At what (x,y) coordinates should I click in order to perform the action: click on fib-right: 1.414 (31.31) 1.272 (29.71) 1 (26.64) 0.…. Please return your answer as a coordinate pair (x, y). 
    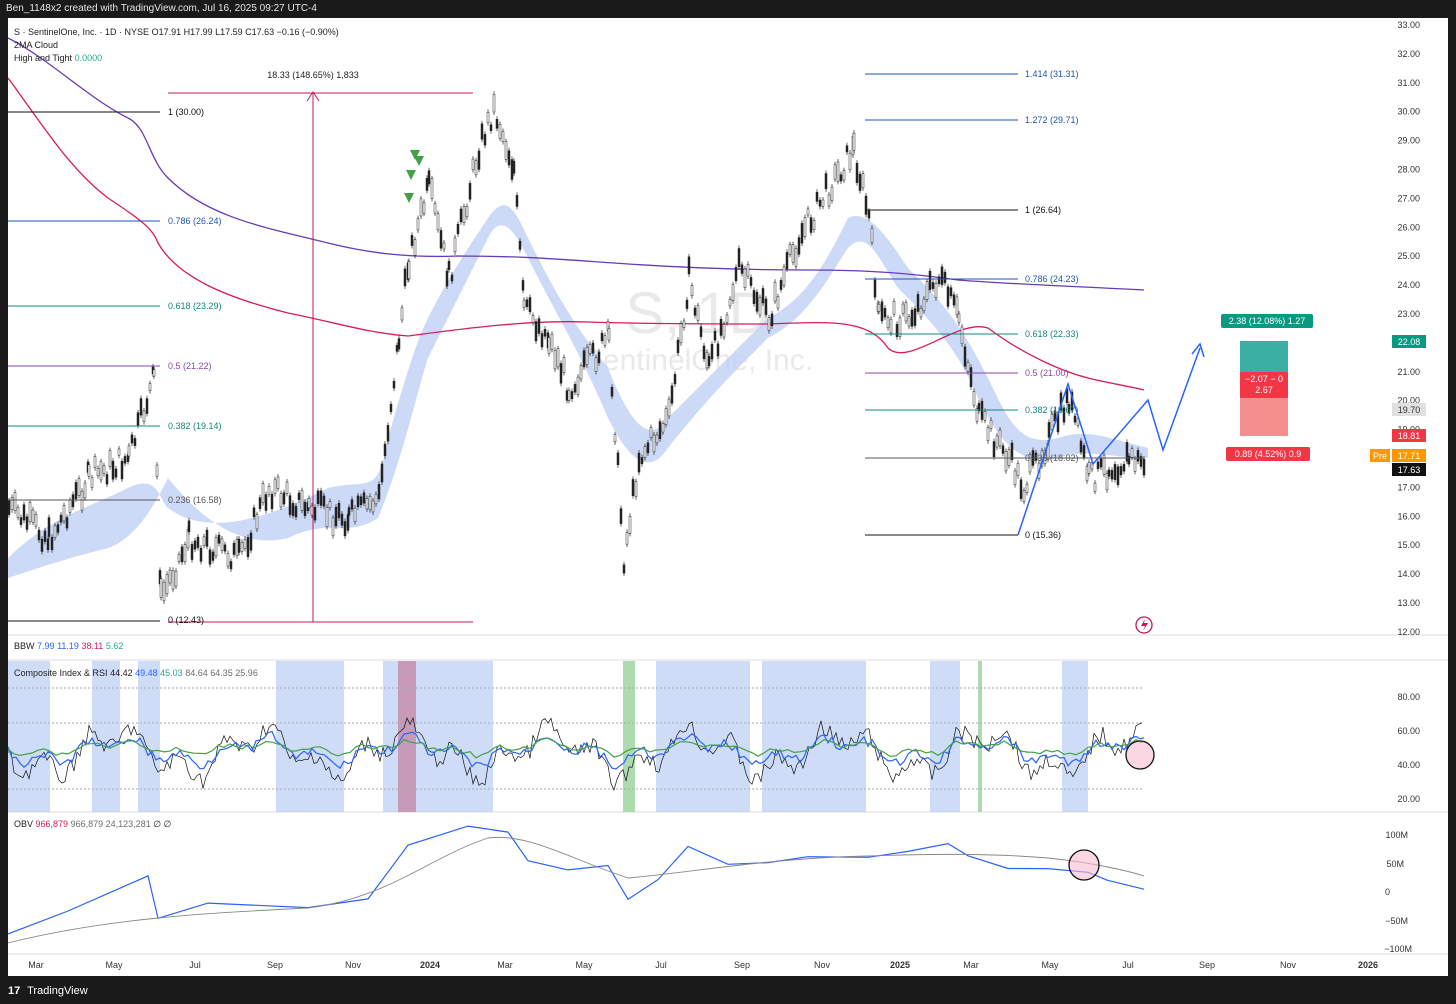
    Looking at the image, I should click on (1004, 304).